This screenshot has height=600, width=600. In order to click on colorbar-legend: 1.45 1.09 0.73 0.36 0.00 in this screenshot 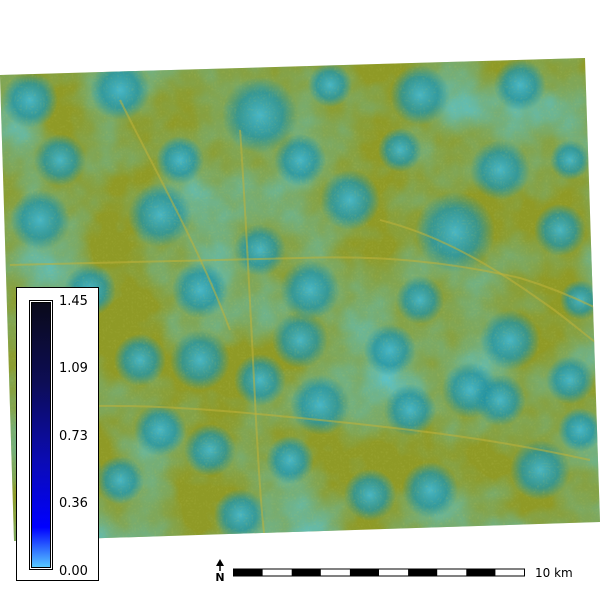, I will do `click(57, 434)`.